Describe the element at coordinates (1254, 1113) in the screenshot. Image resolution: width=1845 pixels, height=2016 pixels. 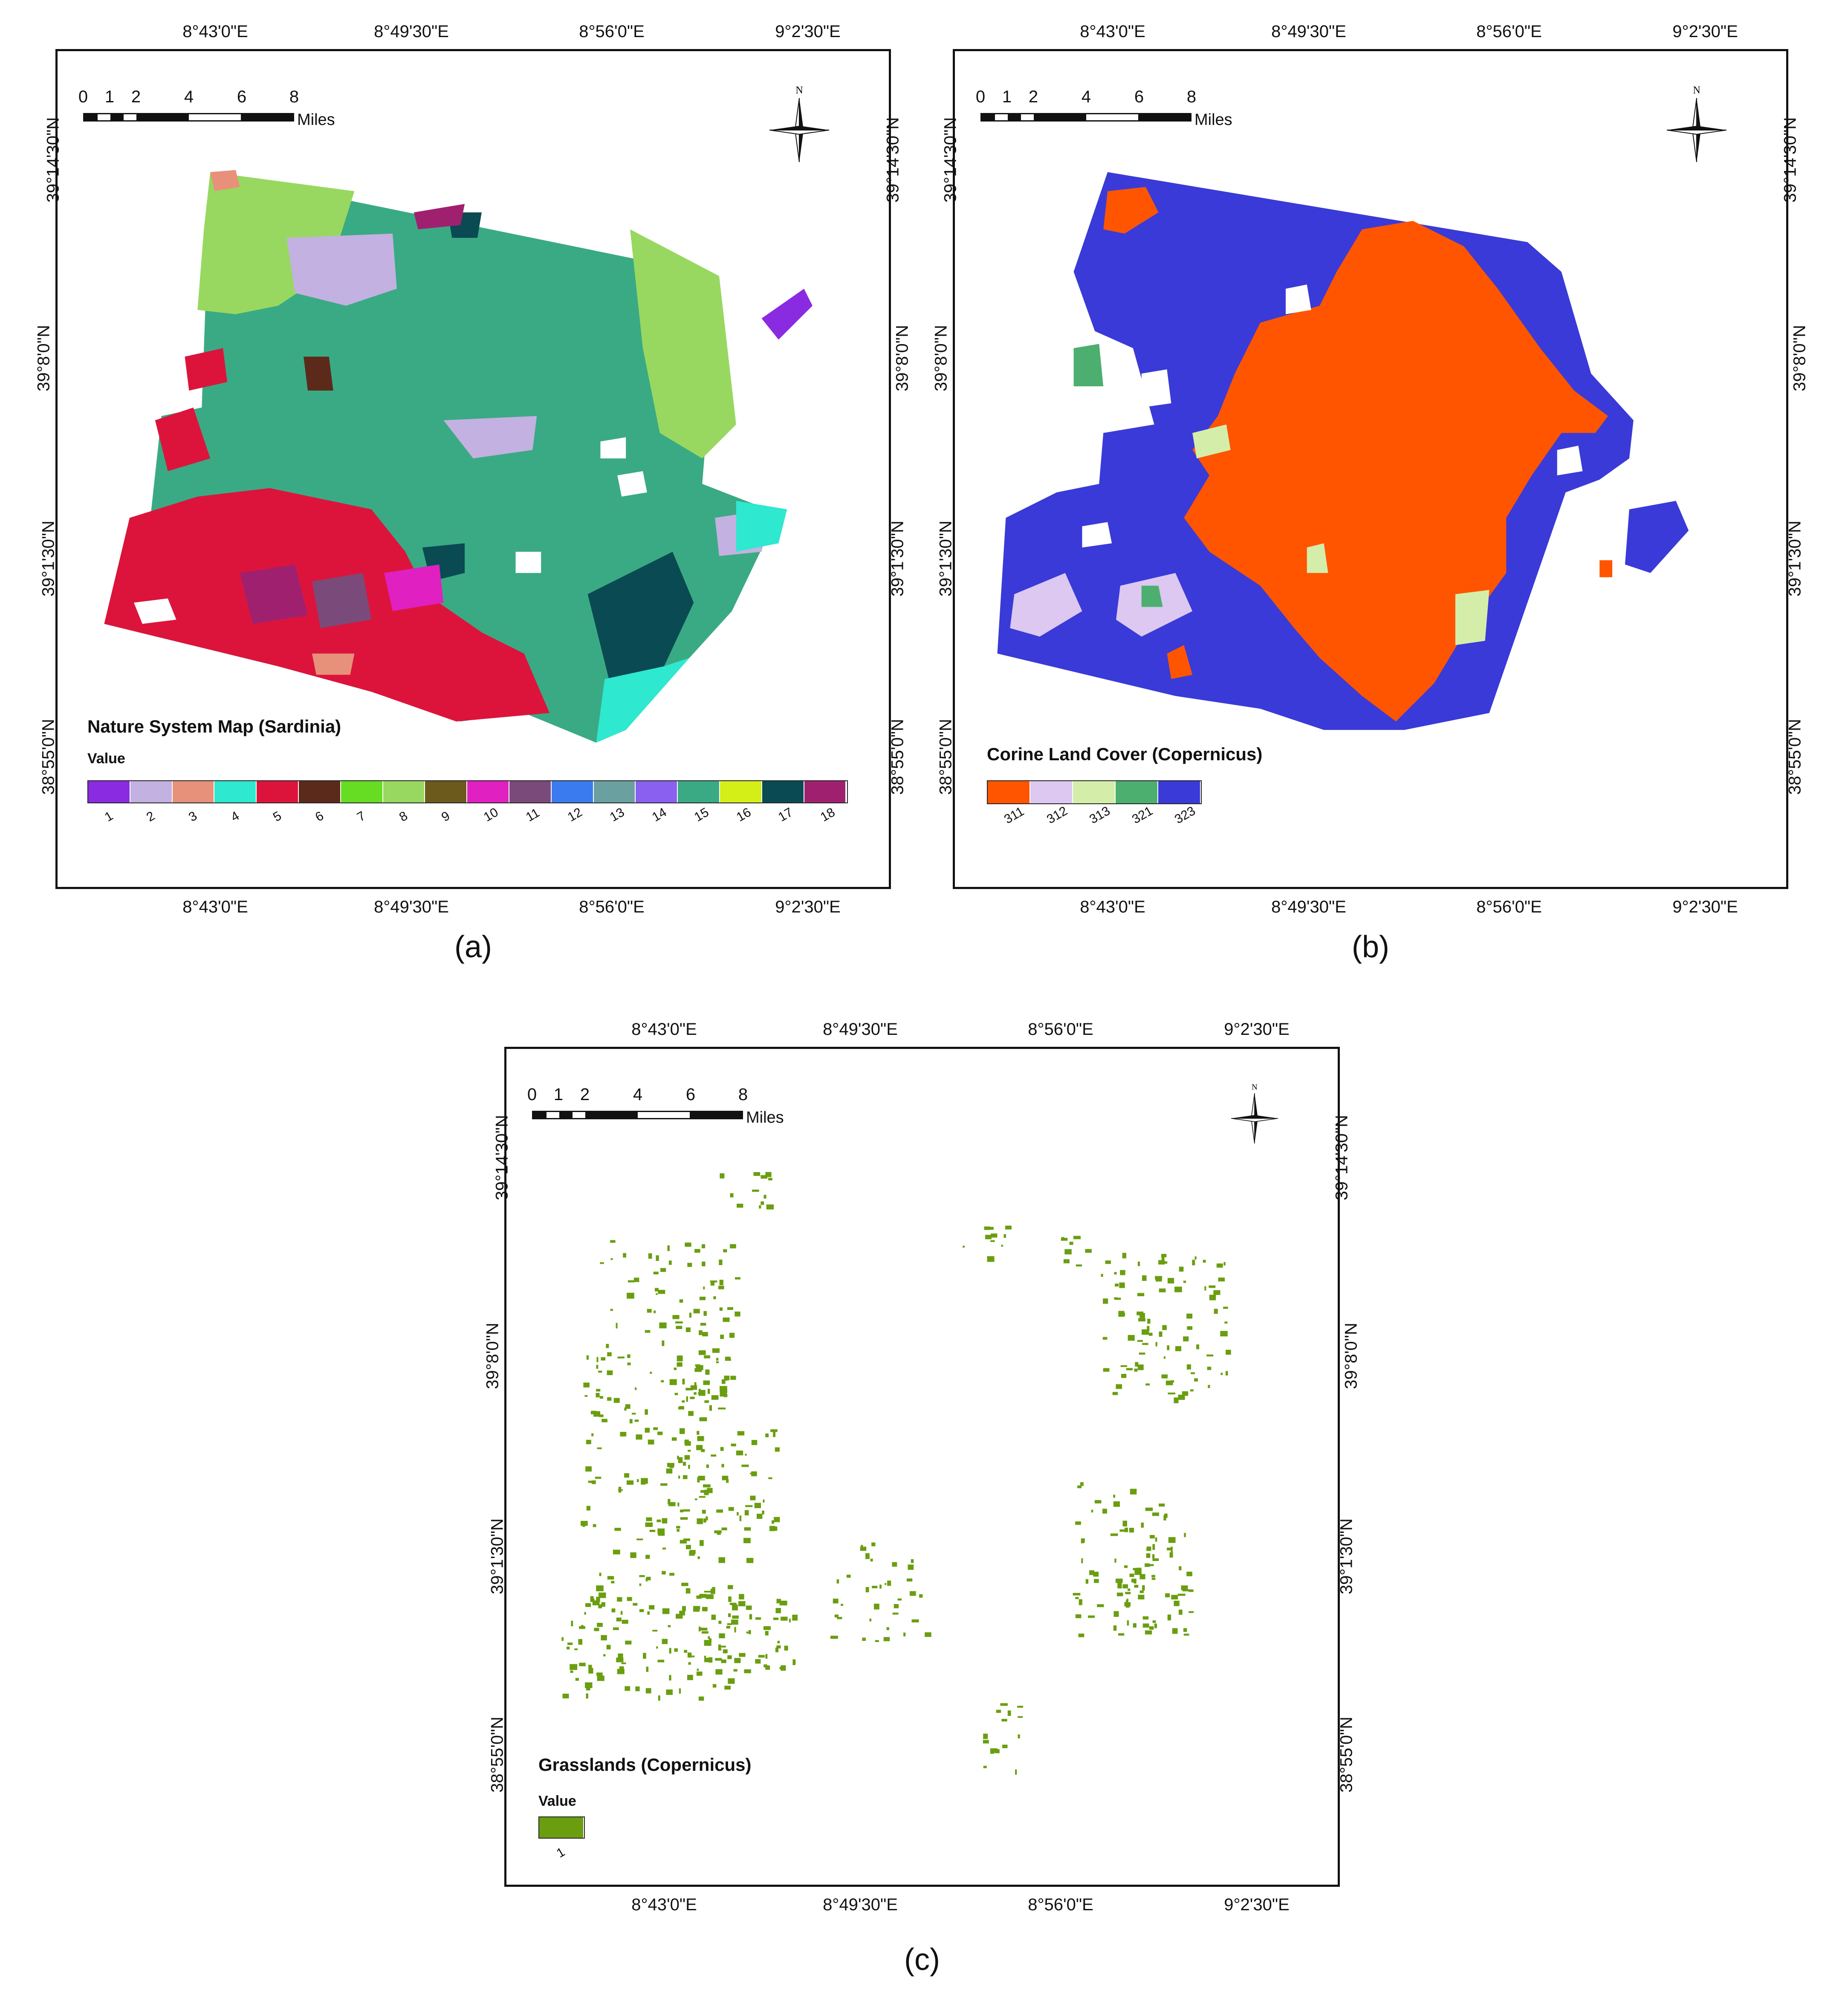
I see `north-arrow-icon: N` at that location.